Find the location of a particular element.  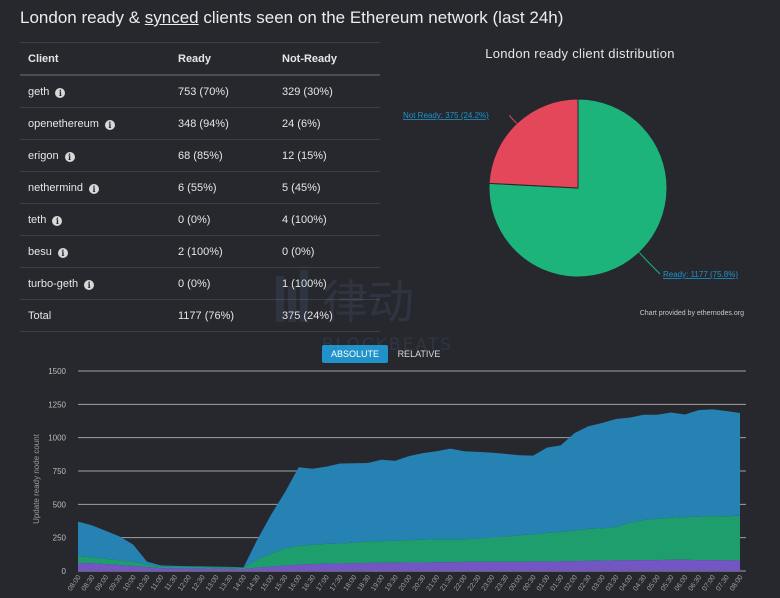

x-tick-label: 06:30 is located at coordinates (695, 583).